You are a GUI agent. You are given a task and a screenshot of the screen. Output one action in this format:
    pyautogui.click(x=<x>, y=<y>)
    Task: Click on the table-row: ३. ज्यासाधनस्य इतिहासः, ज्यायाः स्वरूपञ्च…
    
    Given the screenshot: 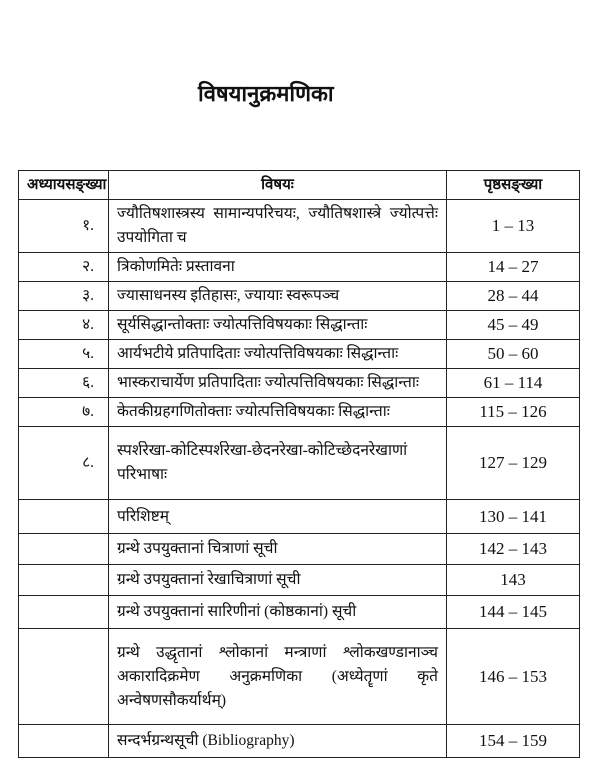 What is the action you would take?
    pyautogui.click(x=299, y=296)
    